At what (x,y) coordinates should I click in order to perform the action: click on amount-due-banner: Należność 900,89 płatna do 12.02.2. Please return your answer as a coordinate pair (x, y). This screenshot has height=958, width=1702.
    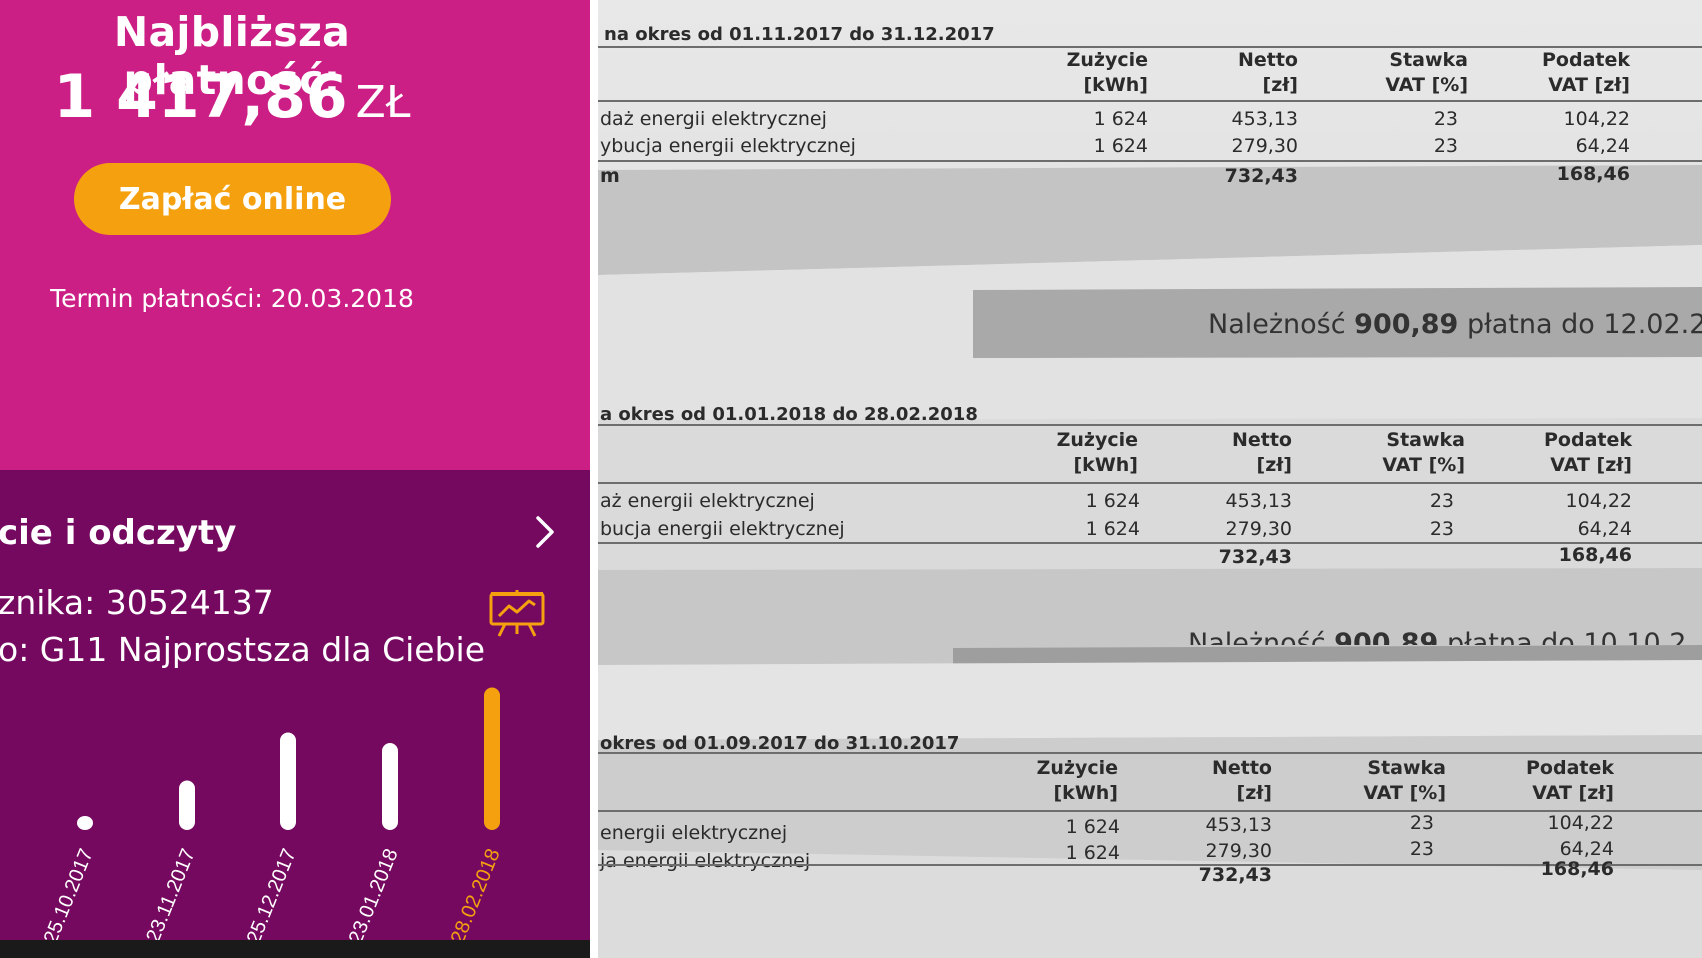
    Looking at the image, I should click on (1455, 324).